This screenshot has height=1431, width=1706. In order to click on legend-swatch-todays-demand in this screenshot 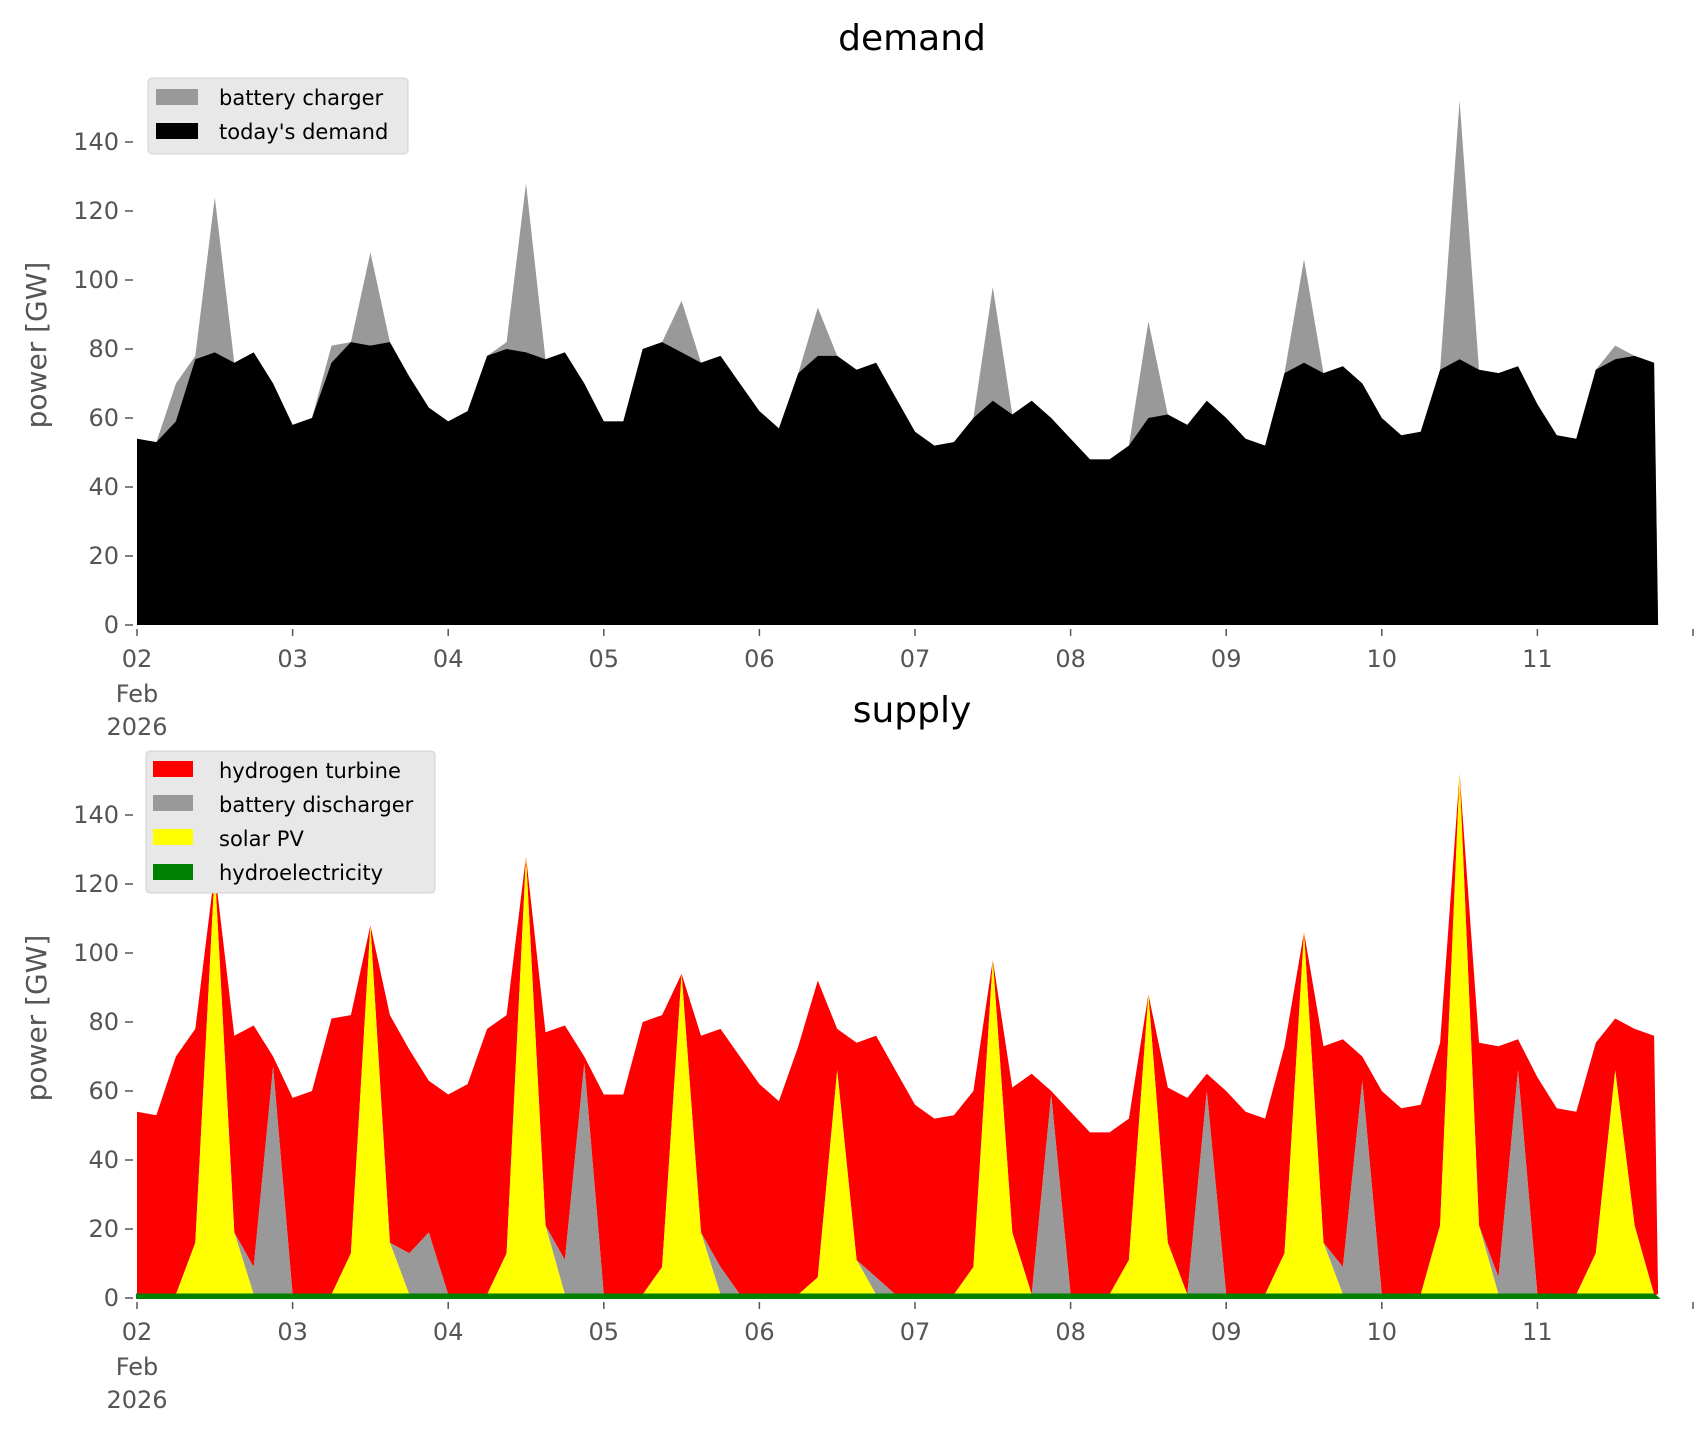, I will do `click(177, 131)`.